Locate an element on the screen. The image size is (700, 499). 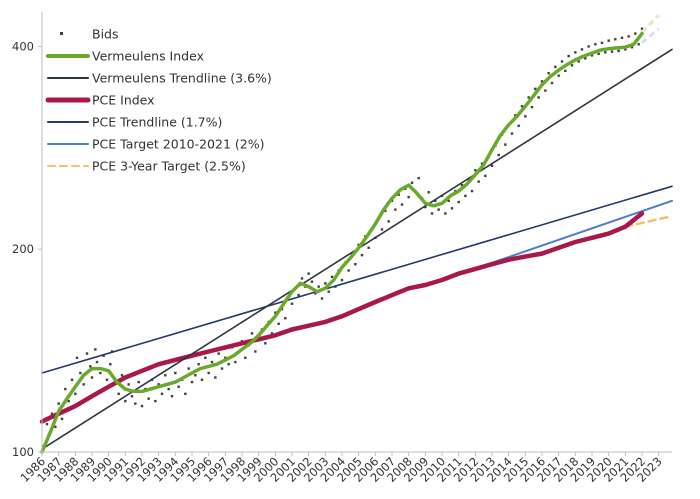
legend-item-pce-target: PCE Target 2010-2021 (2%) is located at coordinates (155, 144).